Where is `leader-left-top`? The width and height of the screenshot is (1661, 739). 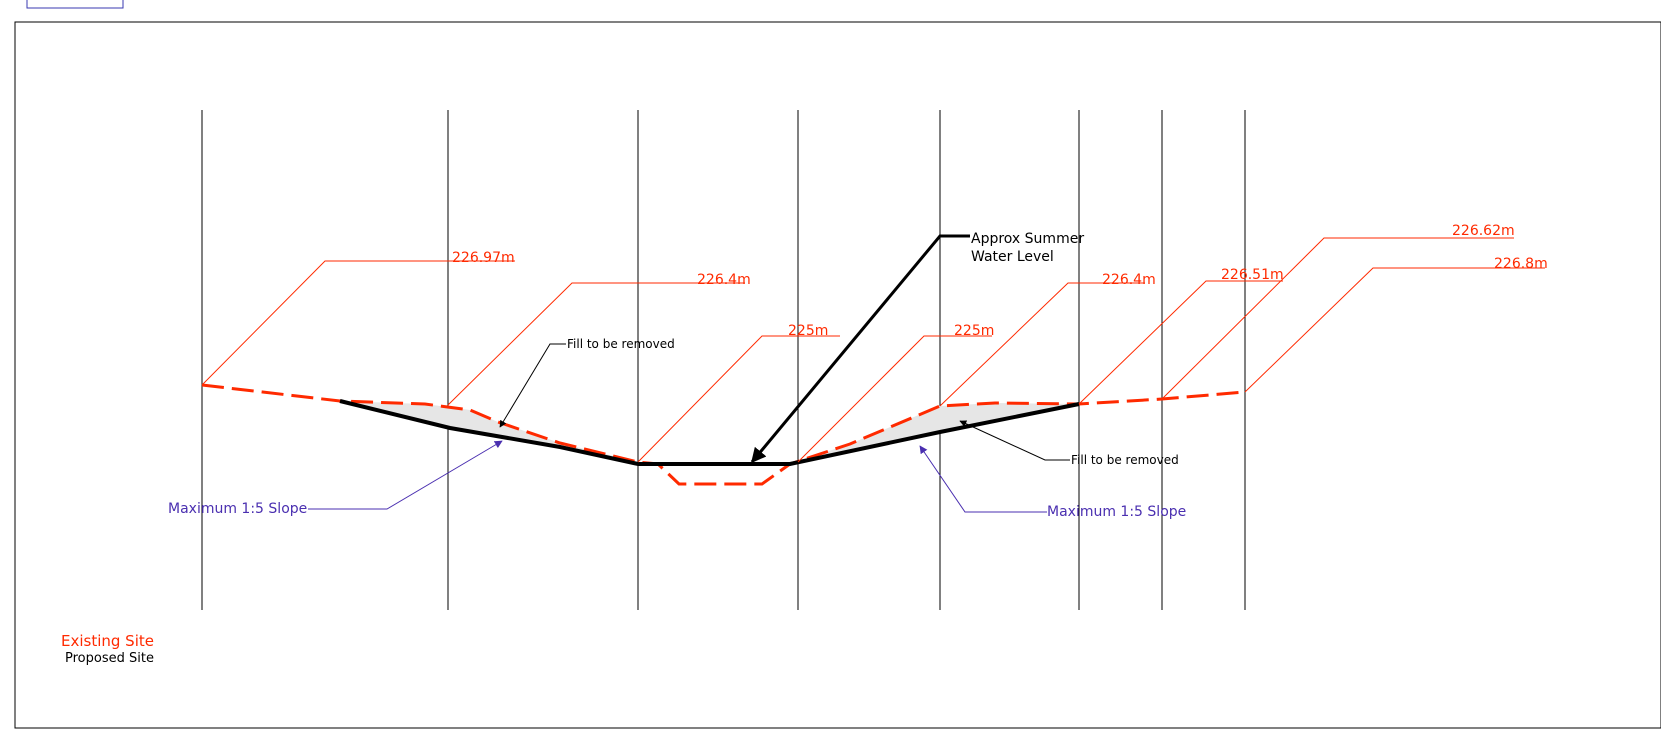
leader-left-top is located at coordinates (358, 323).